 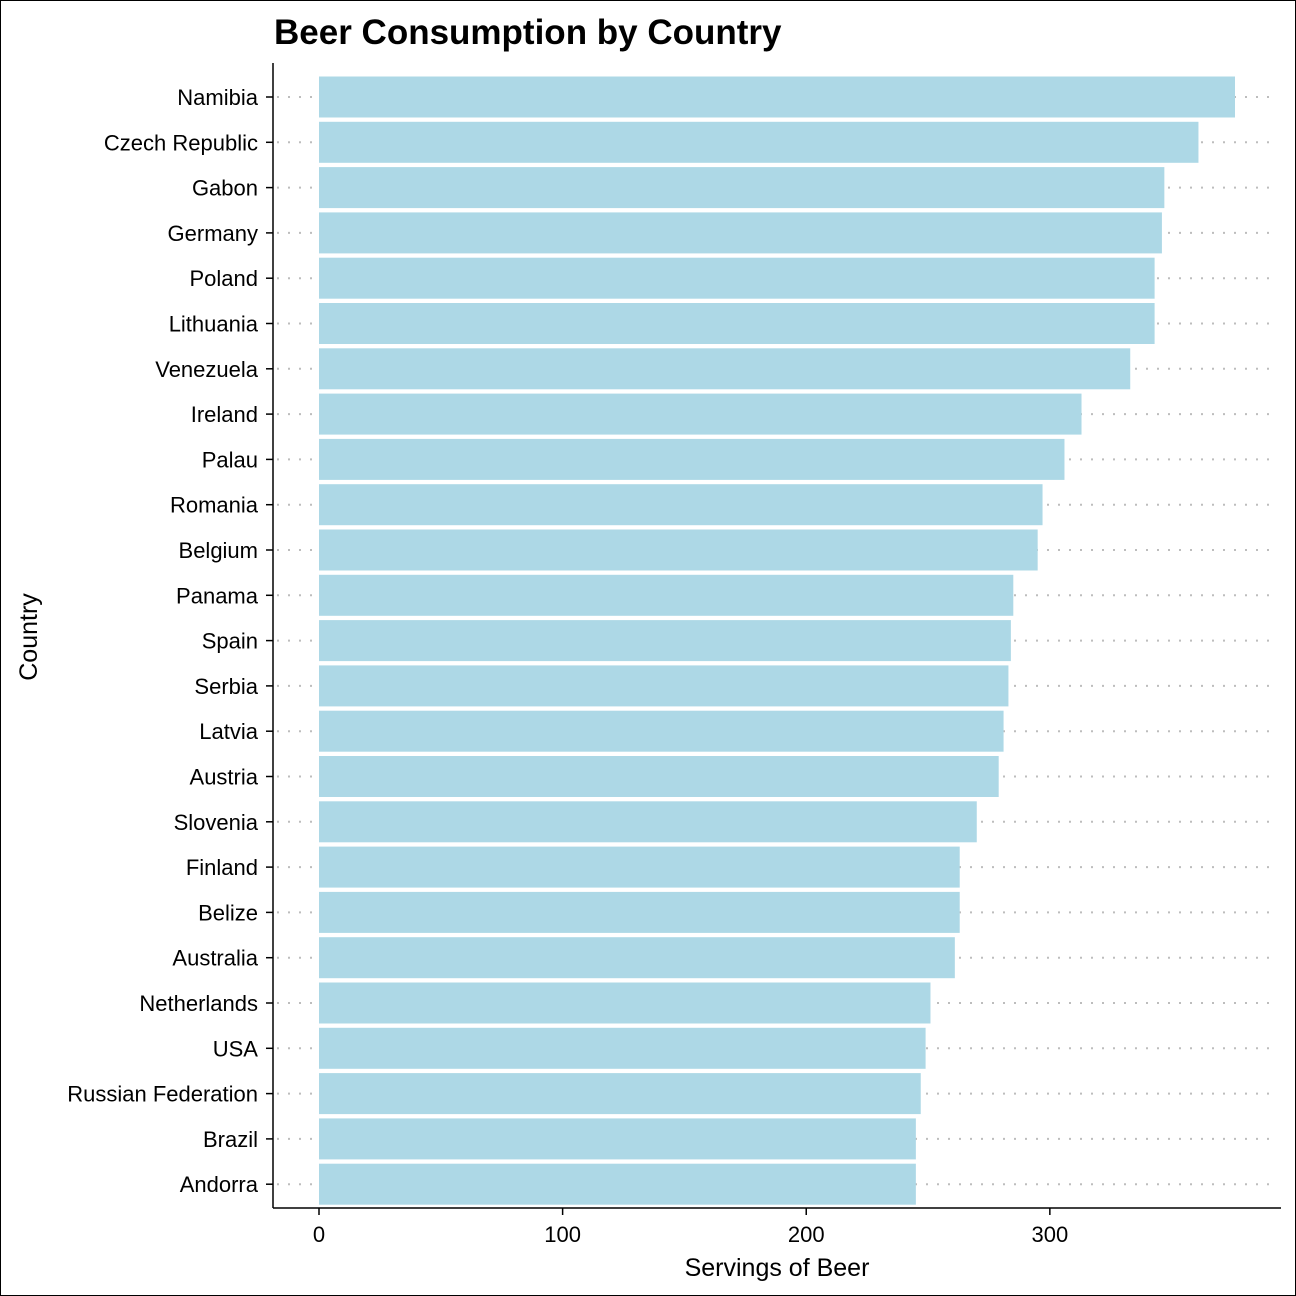 What do you see at coordinates (664, 686) in the screenshot?
I see `bar-serbia` at bounding box center [664, 686].